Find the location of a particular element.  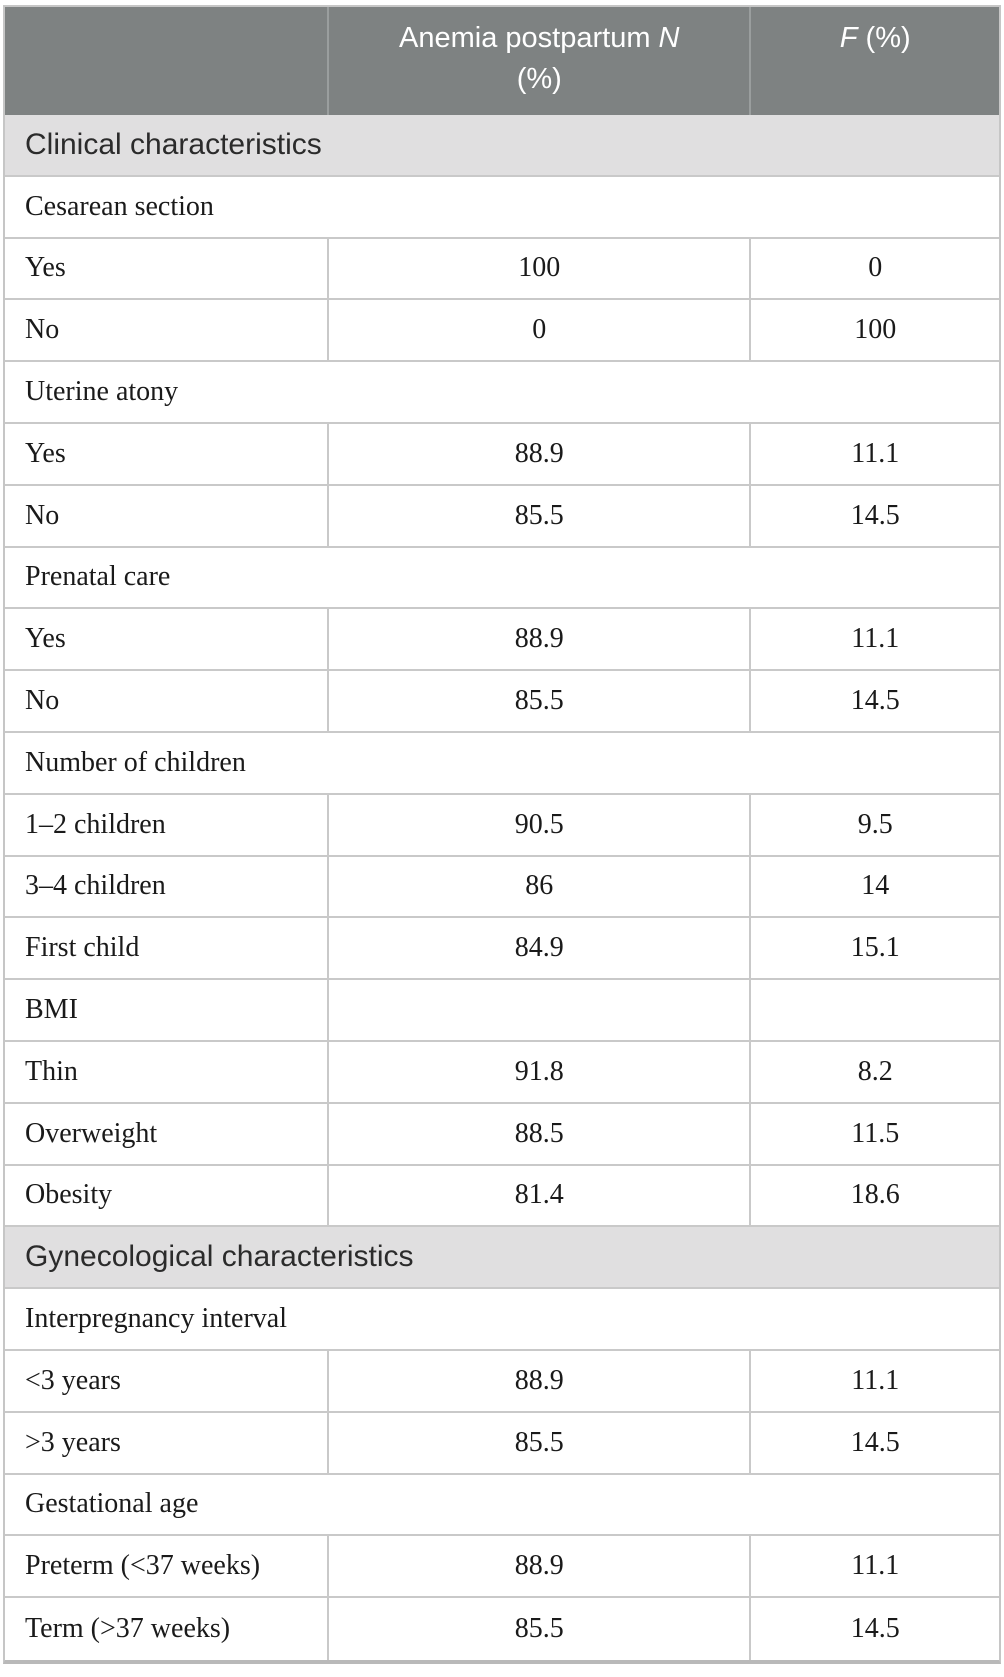

header-anemia-postpartum-cell: Anemia postpartum N (%) is located at coordinates (538, 61).